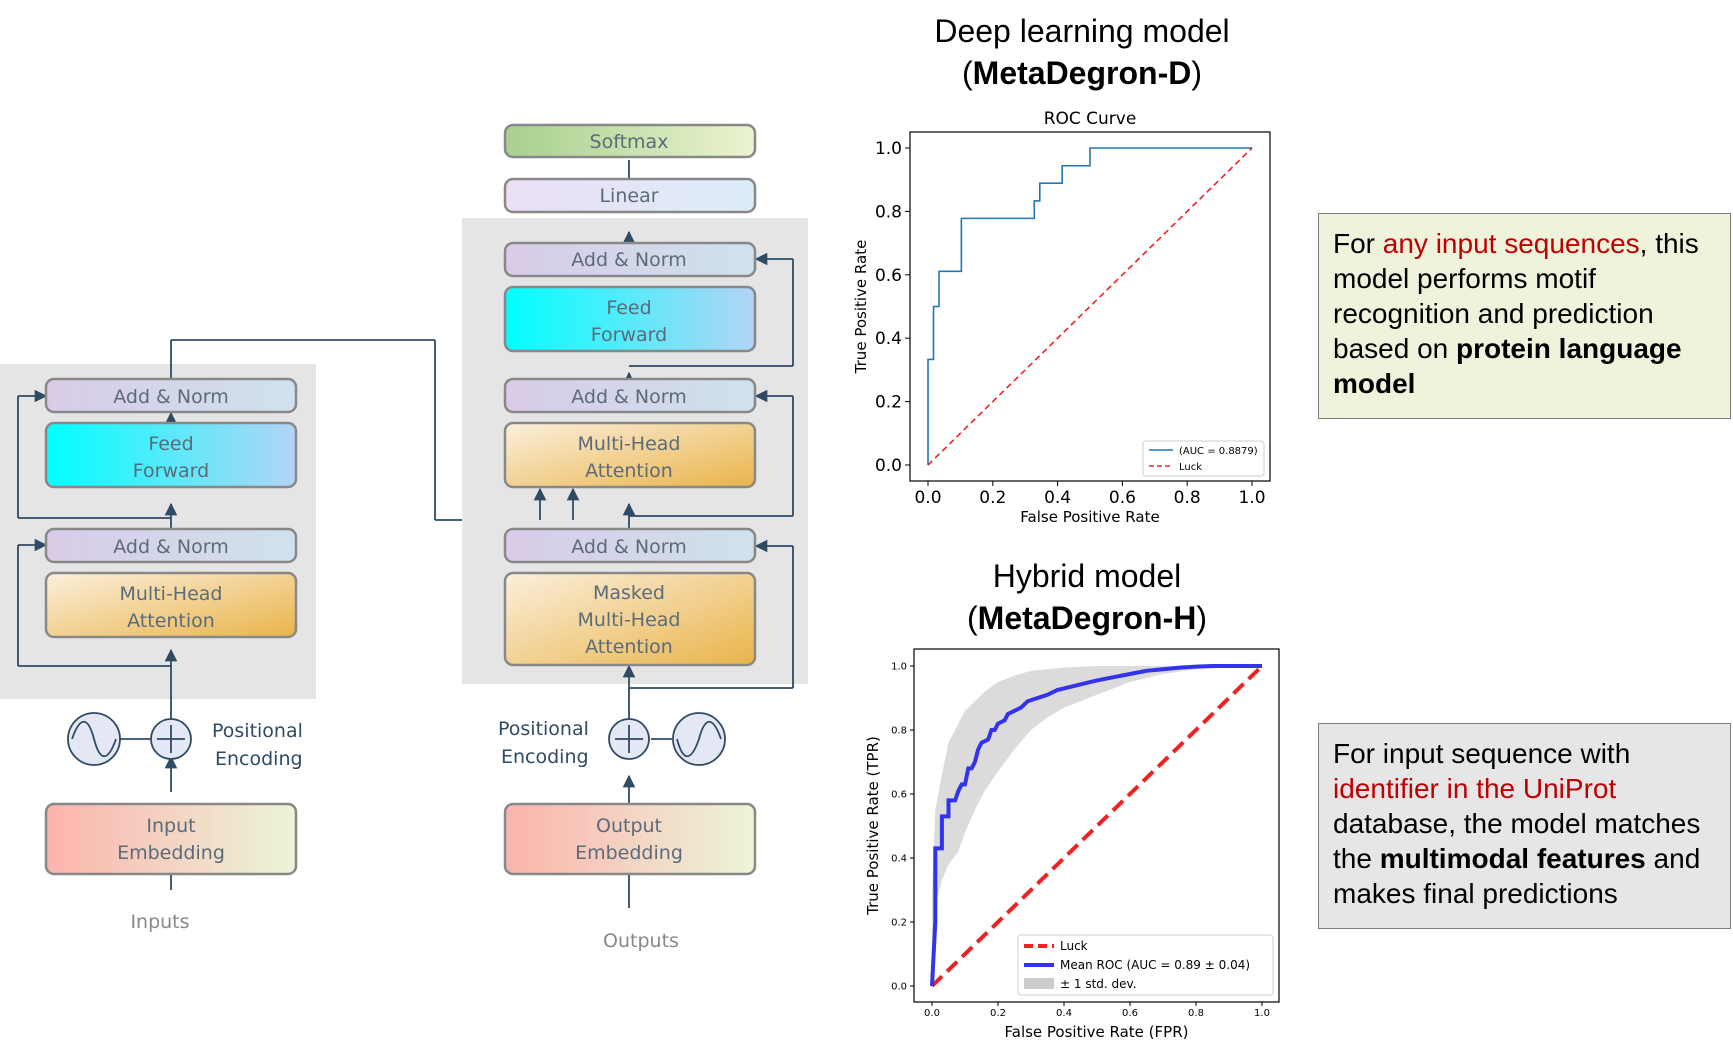  I want to click on decoder-positional-label-2: Encoding, so click(545, 757).